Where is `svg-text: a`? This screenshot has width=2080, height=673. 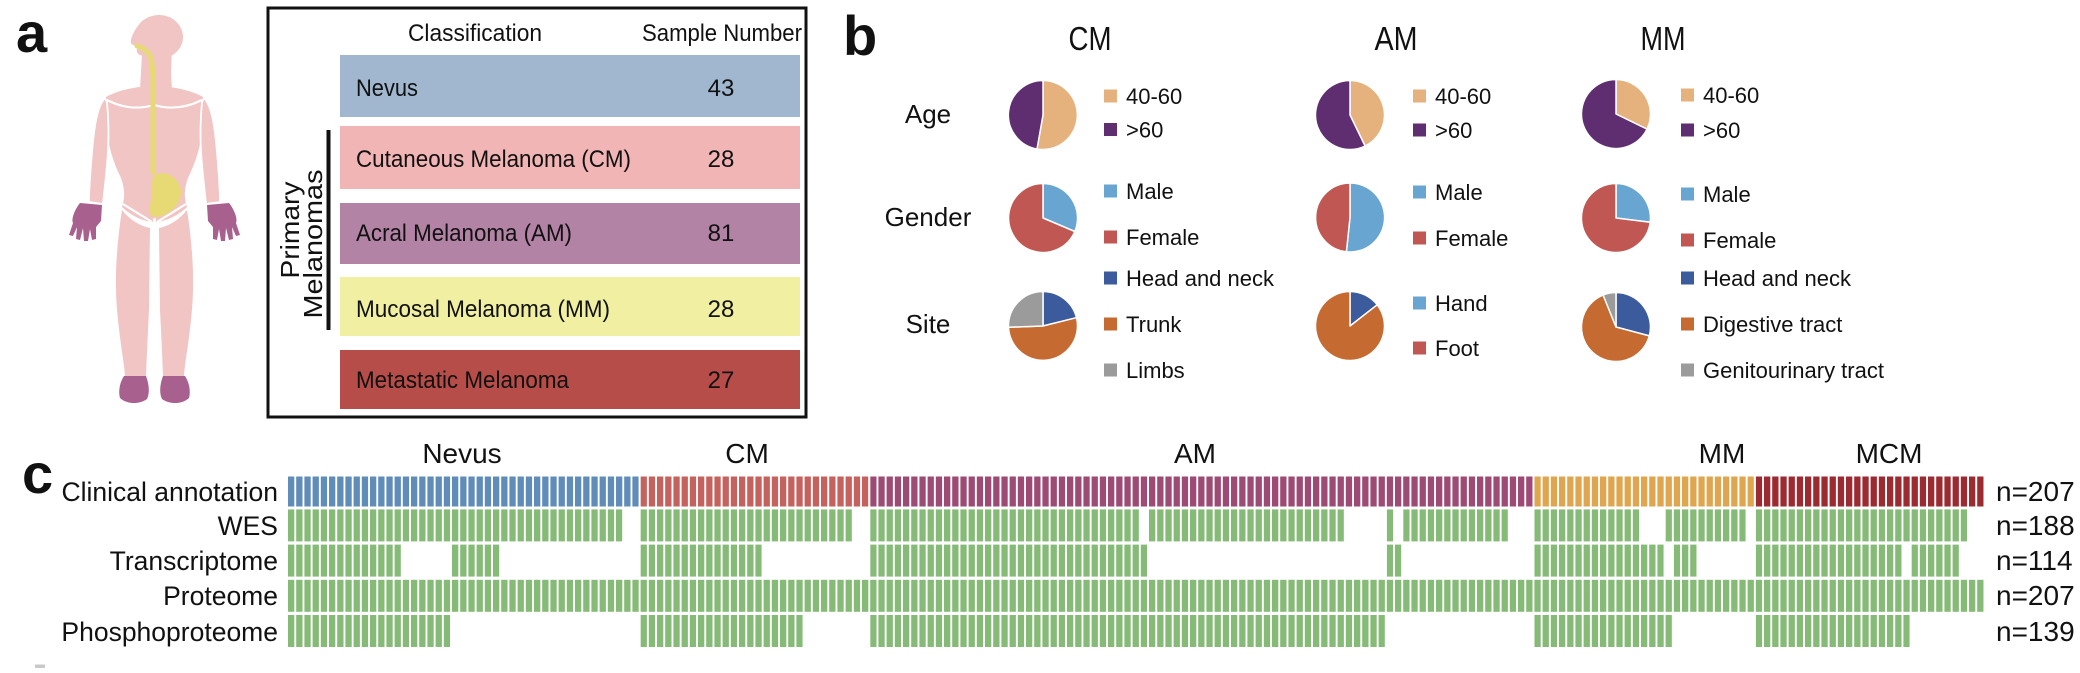 svg-text: a is located at coordinates (32, 32).